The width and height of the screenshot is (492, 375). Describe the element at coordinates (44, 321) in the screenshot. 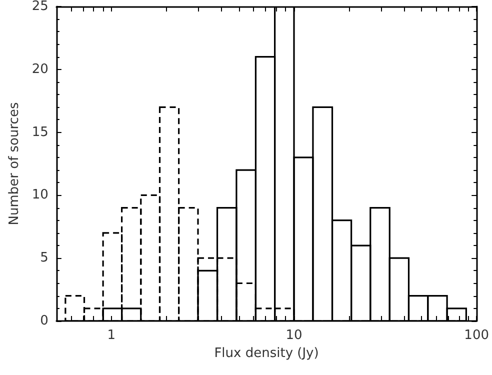

I see `y-tick-label: 0` at that location.